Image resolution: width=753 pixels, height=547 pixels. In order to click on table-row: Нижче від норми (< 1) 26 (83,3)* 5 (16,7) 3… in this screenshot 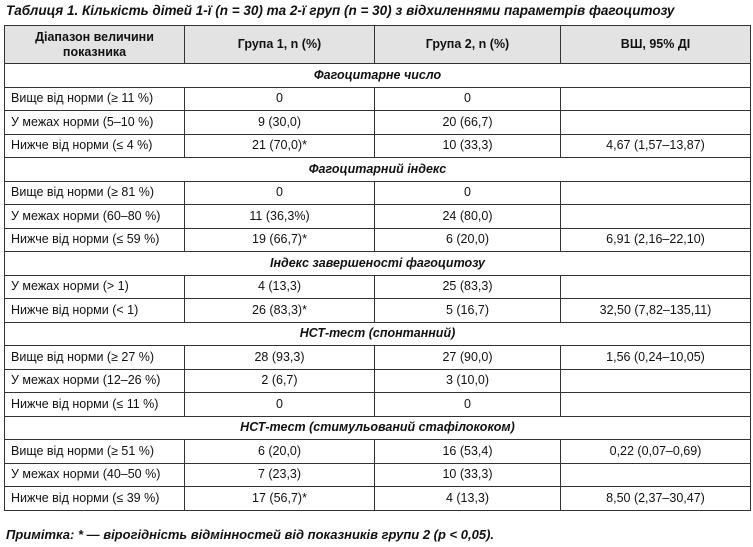, I will do `click(377, 310)`.